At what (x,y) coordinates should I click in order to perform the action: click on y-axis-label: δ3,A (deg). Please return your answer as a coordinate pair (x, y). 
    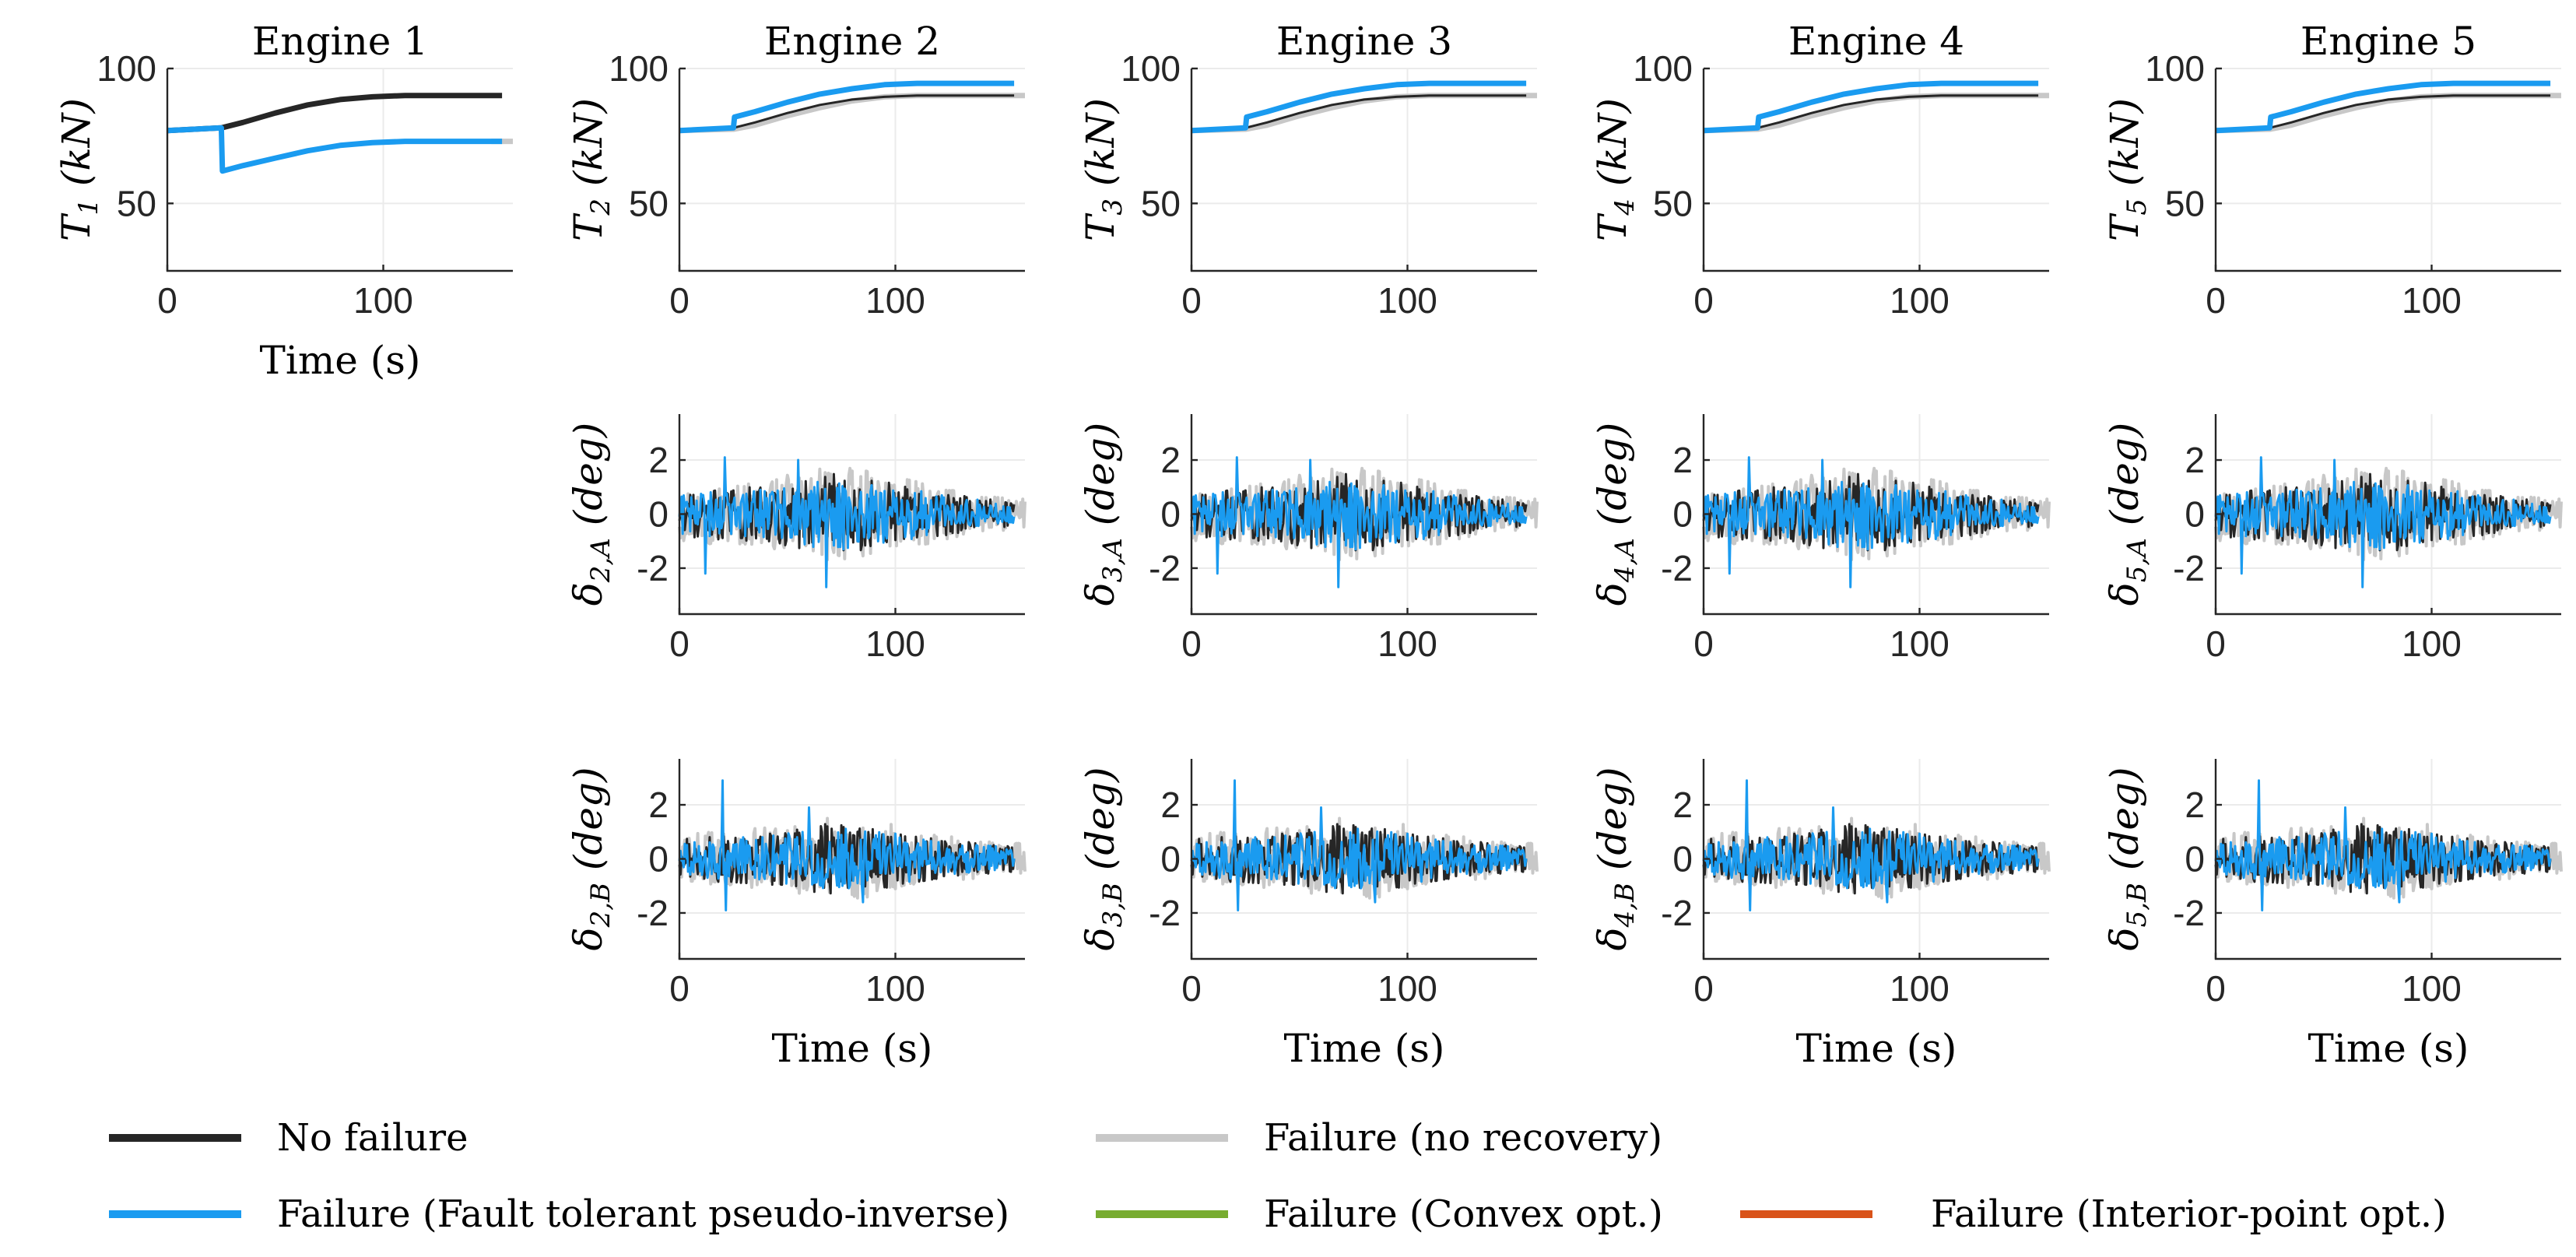
    Looking at the image, I should click on (1103, 514).